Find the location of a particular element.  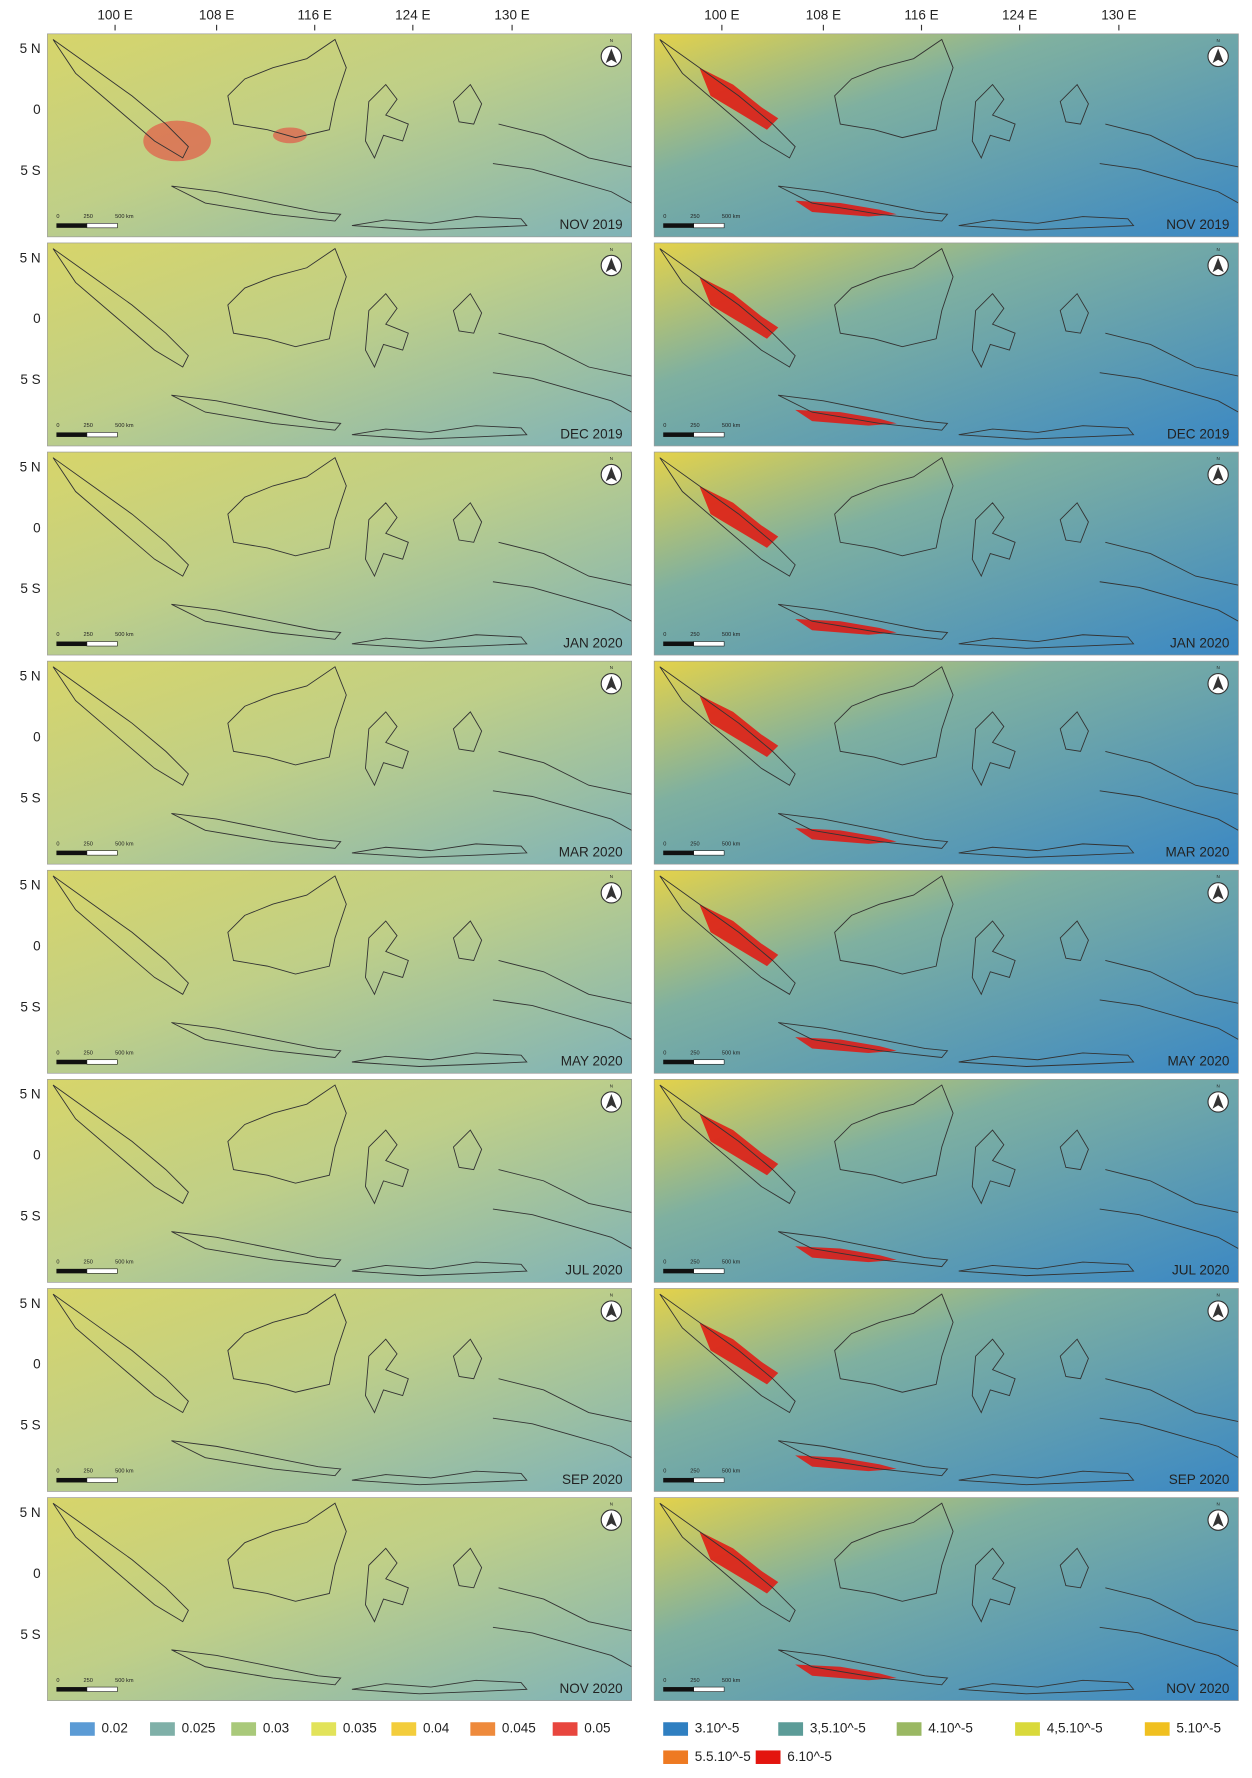

map-panel: JAN 2020 N 0 250 500 km is located at coordinates (946, 553).